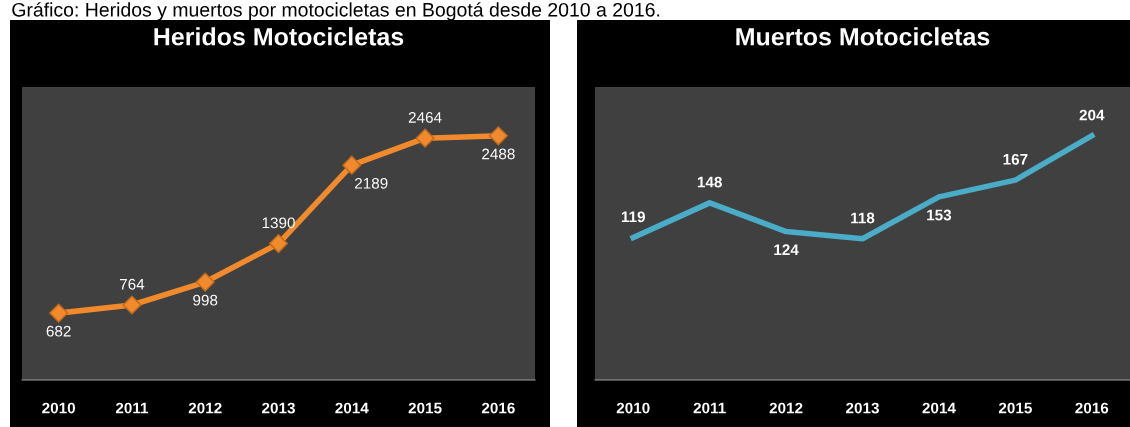  What do you see at coordinates (279, 36) in the screenshot?
I see `chart-title: Heridos Motocicletas` at bounding box center [279, 36].